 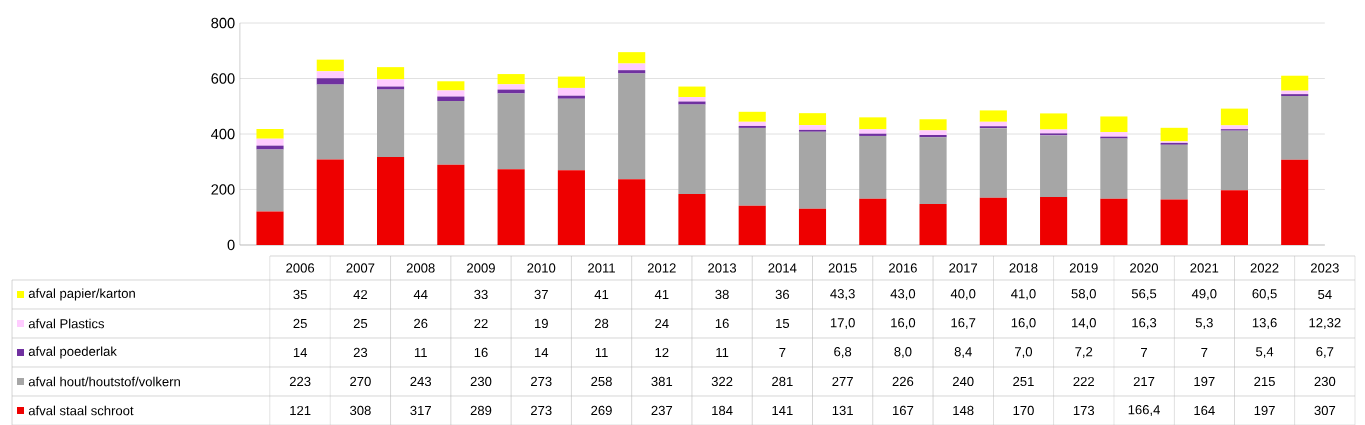 What do you see at coordinates (223, 78) in the screenshot?
I see `y-tick-label: 600` at bounding box center [223, 78].